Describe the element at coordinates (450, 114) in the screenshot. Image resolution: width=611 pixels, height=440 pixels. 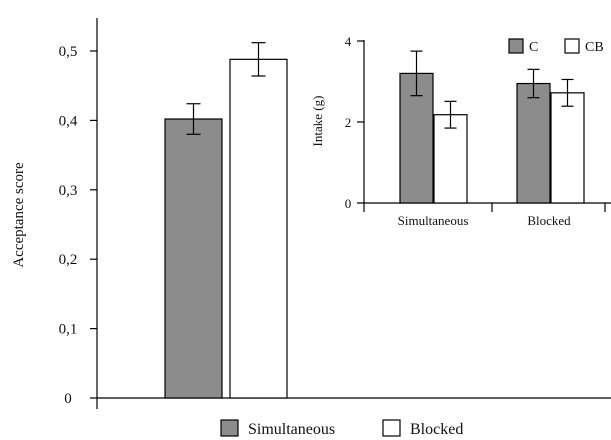
I see `inset-error-bar-simultaneous-cb` at that location.